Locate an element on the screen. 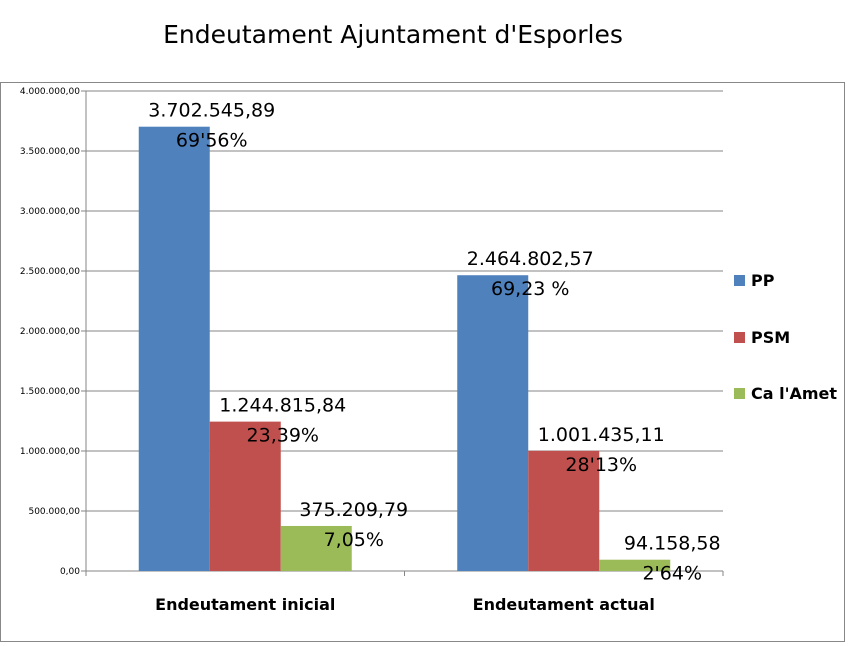 The height and width of the screenshot is (646, 854). data-label-value: 1.001.435,11 is located at coordinates (601, 435).